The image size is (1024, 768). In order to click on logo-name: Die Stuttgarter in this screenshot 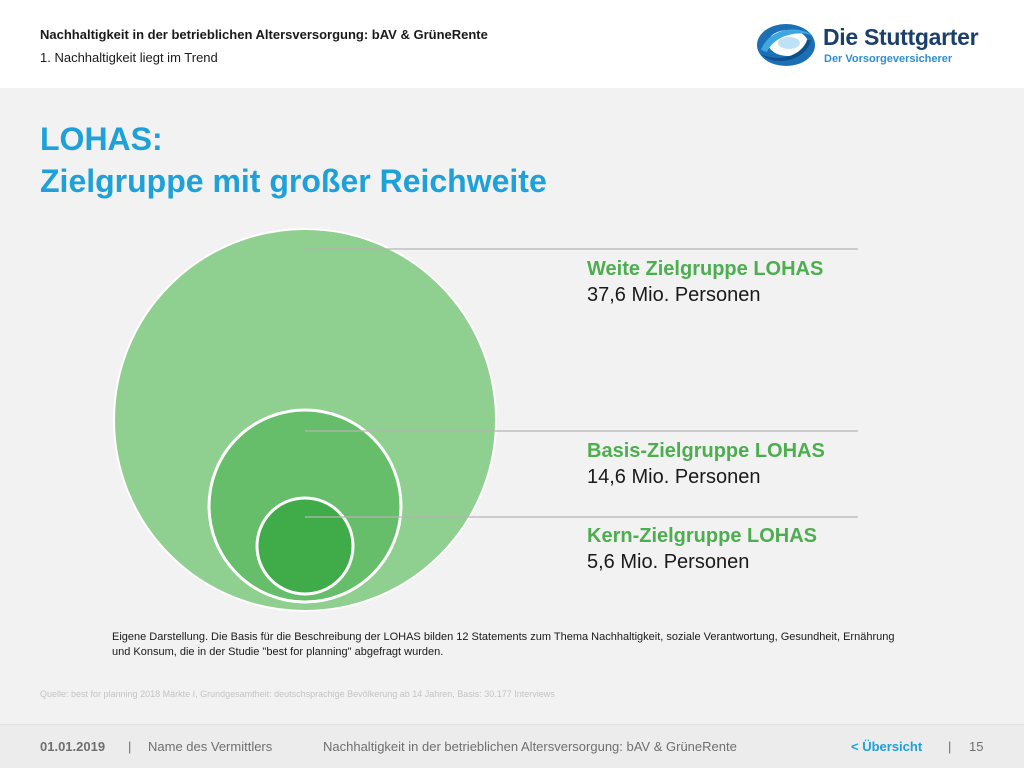, I will do `click(901, 37)`.